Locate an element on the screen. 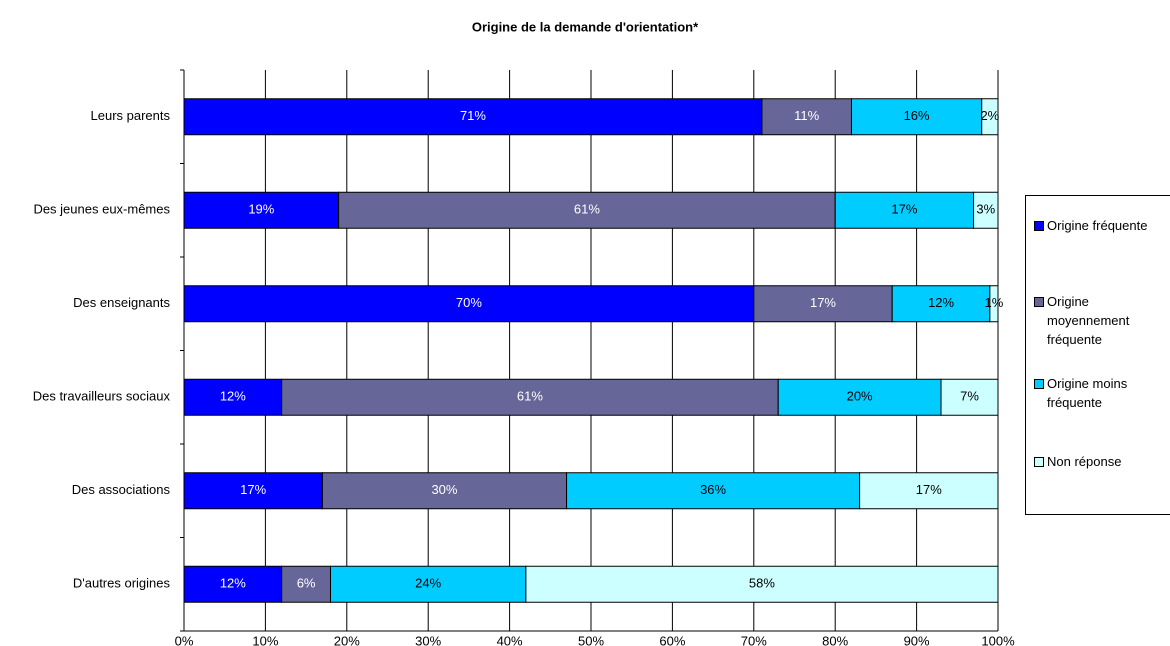 The width and height of the screenshot is (1170, 646). data-label: 7% is located at coordinates (969, 396).